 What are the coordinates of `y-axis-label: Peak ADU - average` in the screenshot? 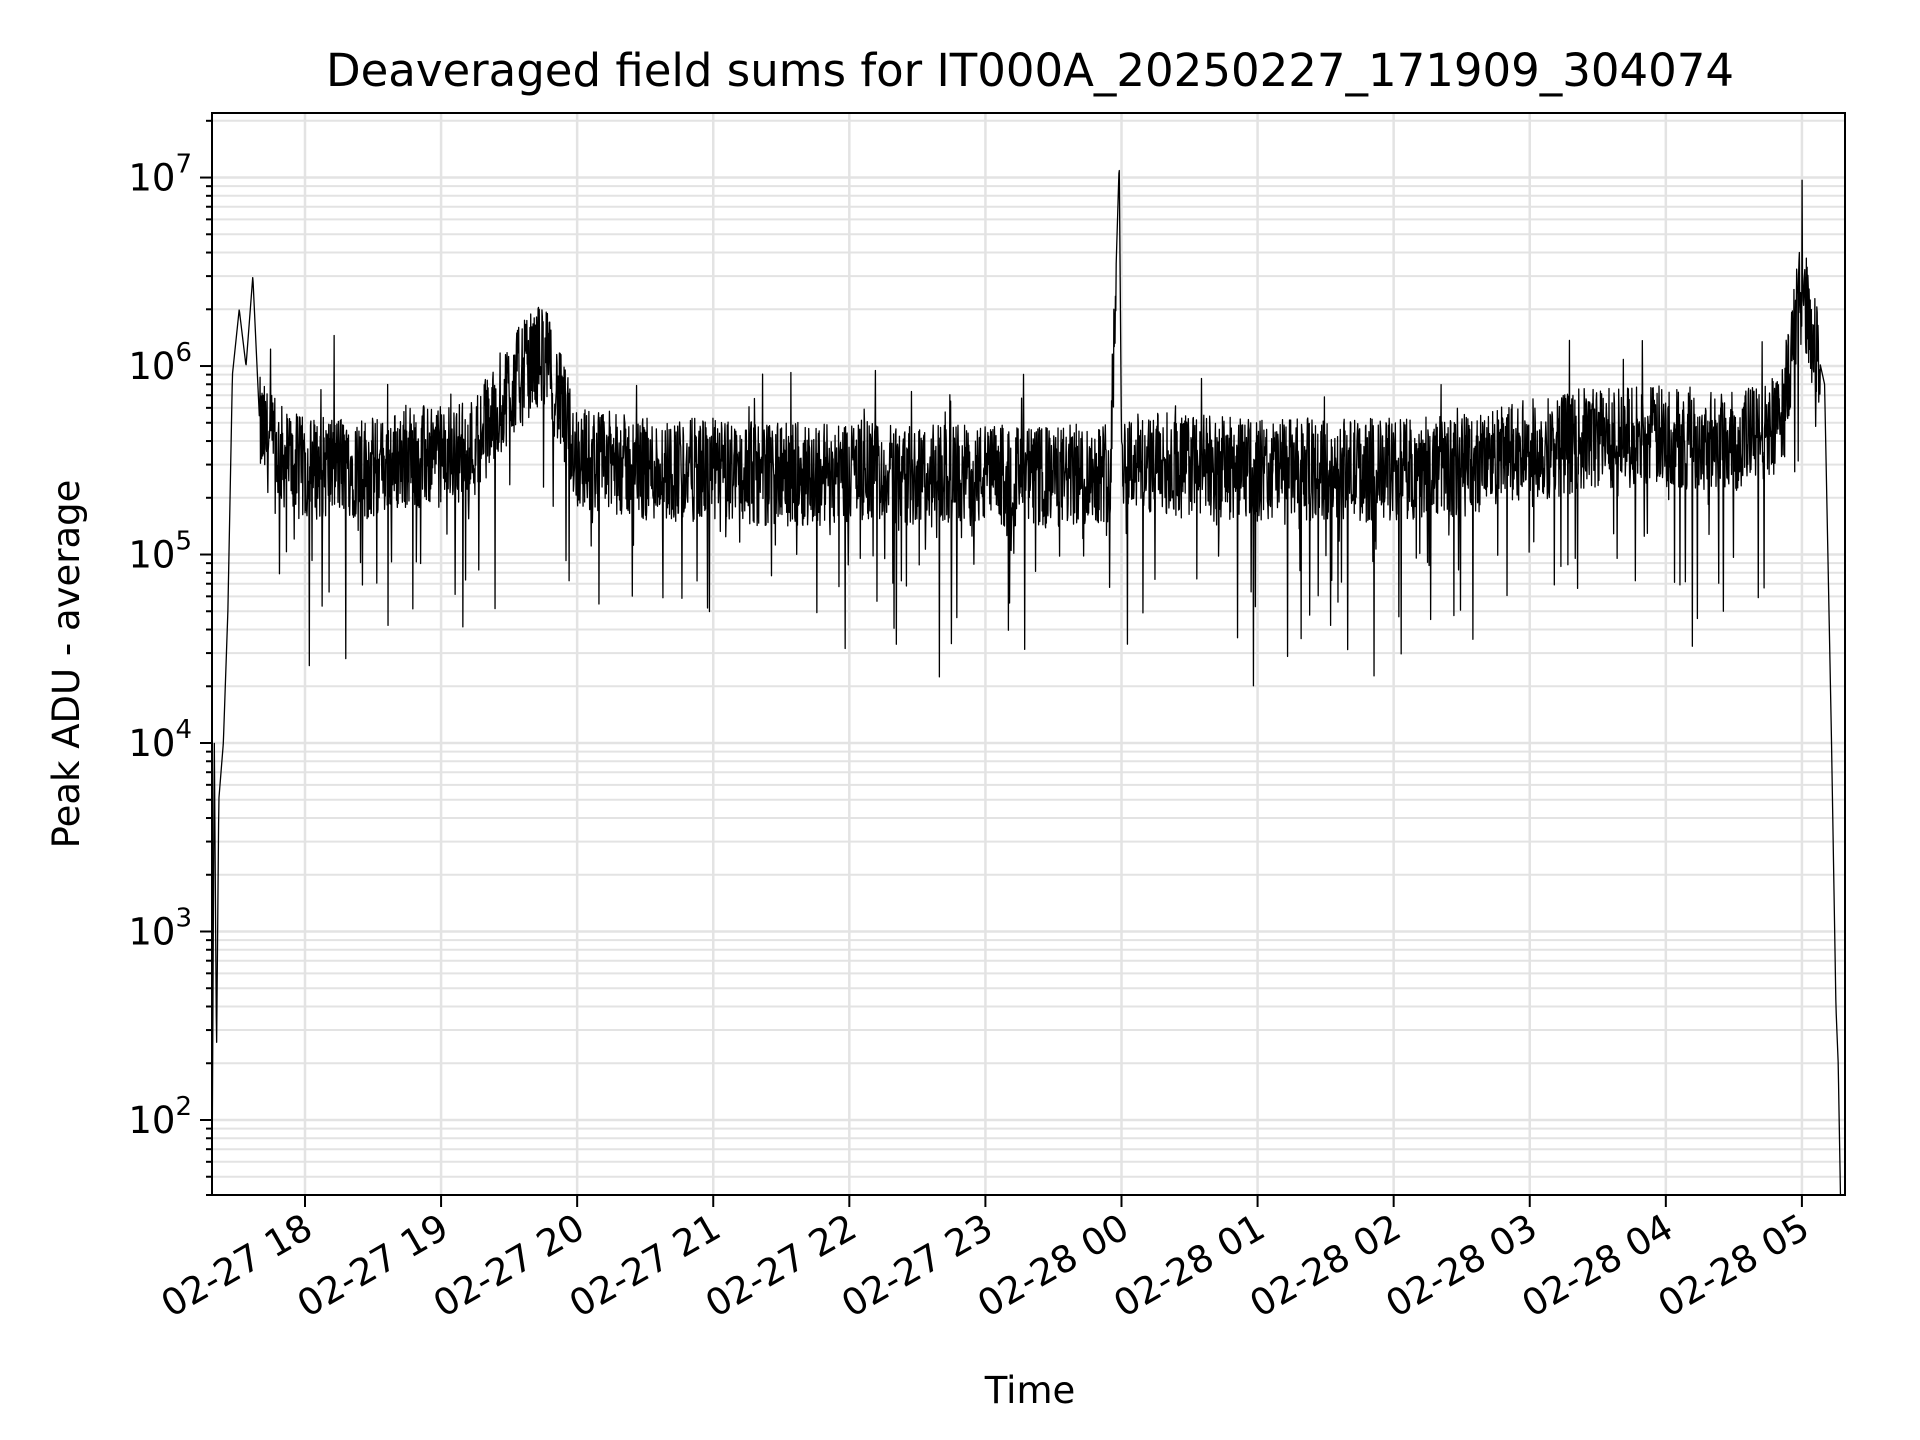 It's located at (66, 664).